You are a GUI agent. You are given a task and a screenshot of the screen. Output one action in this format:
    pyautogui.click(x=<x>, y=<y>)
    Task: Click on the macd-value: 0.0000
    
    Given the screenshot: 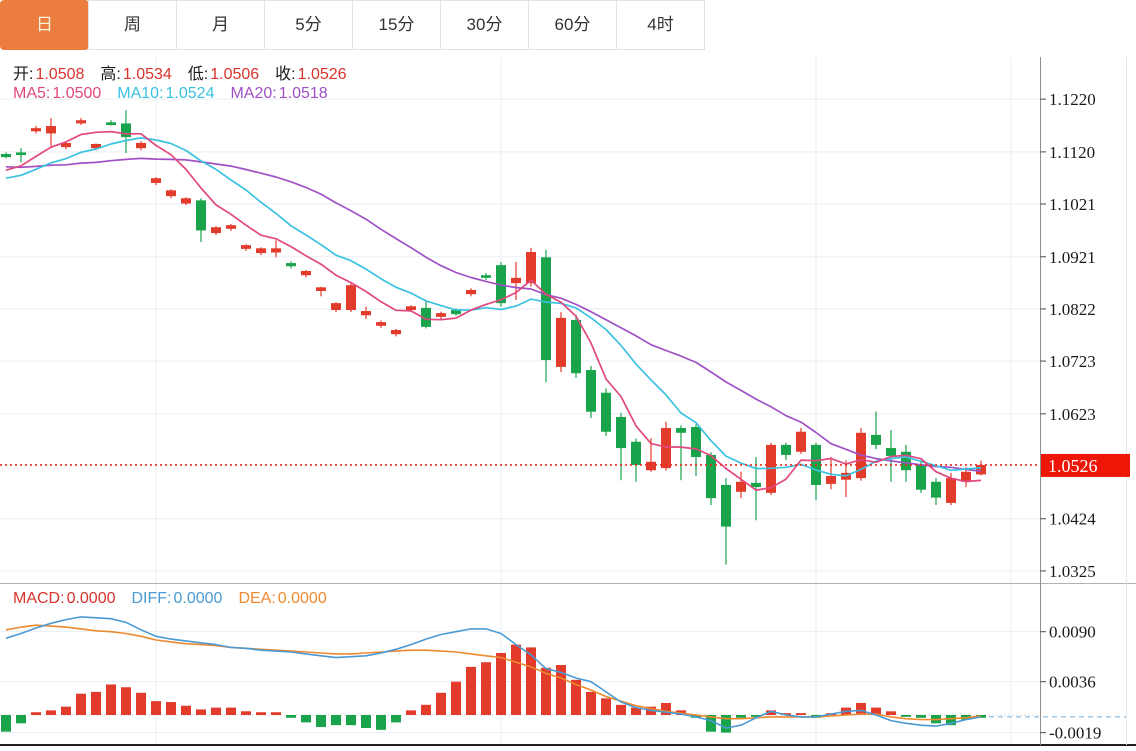 What is the action you would take?
    pyautogui.click(x=91, y=598)
    